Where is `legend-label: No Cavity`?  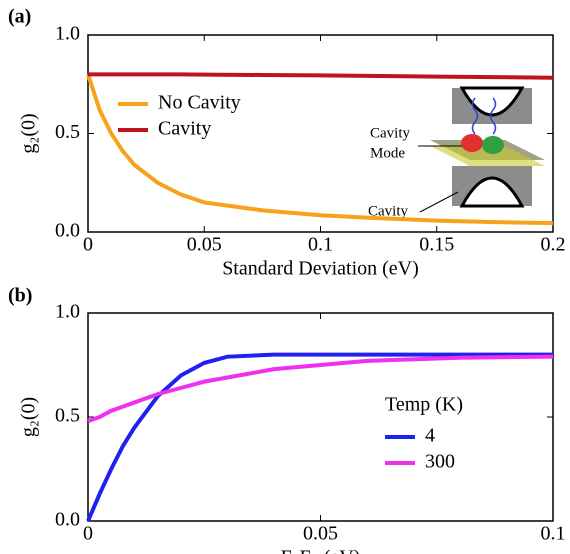
legend-label: No Cavity is located at coordinates (199, 103).